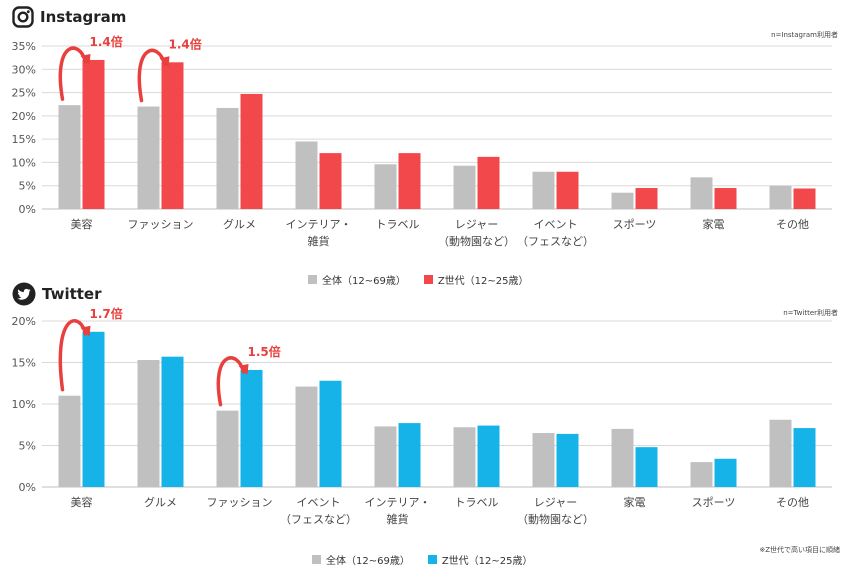 This screenshot has width=850, height=579. I want to click on twitter-panel-title: Twitter, so click(57, 294).